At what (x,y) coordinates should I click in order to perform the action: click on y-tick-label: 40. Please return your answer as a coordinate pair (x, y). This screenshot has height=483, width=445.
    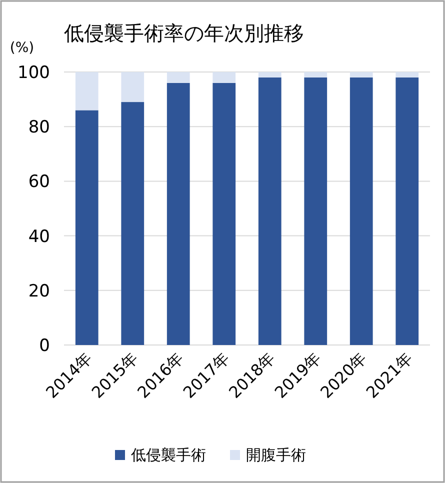
    Looking at the image, I should click on (39, 236).